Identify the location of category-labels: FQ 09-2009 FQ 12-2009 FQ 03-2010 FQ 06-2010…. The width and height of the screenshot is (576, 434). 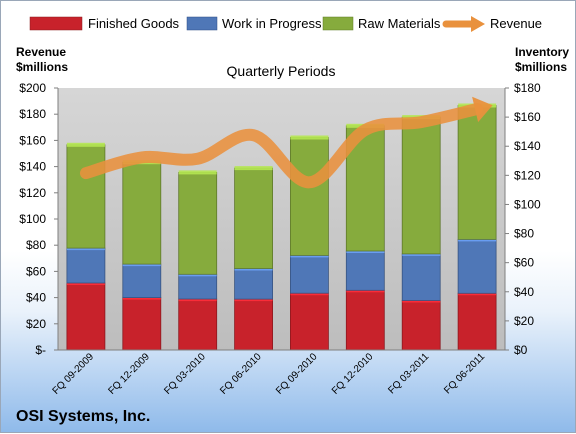
(269, 374).